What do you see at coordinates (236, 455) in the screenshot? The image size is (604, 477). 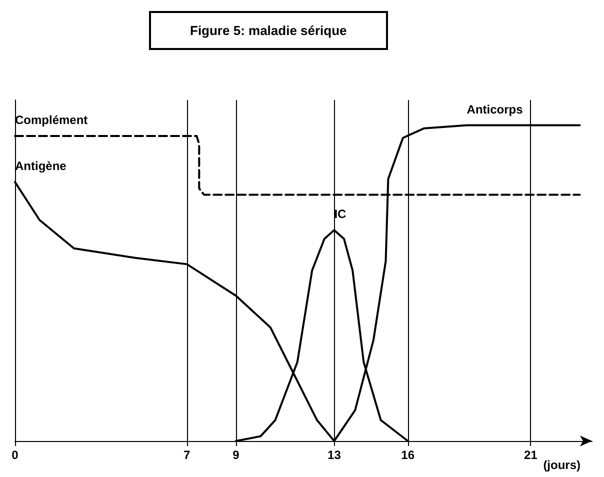 I see `x-tick-label: 9` at bounding box center [236, 455].